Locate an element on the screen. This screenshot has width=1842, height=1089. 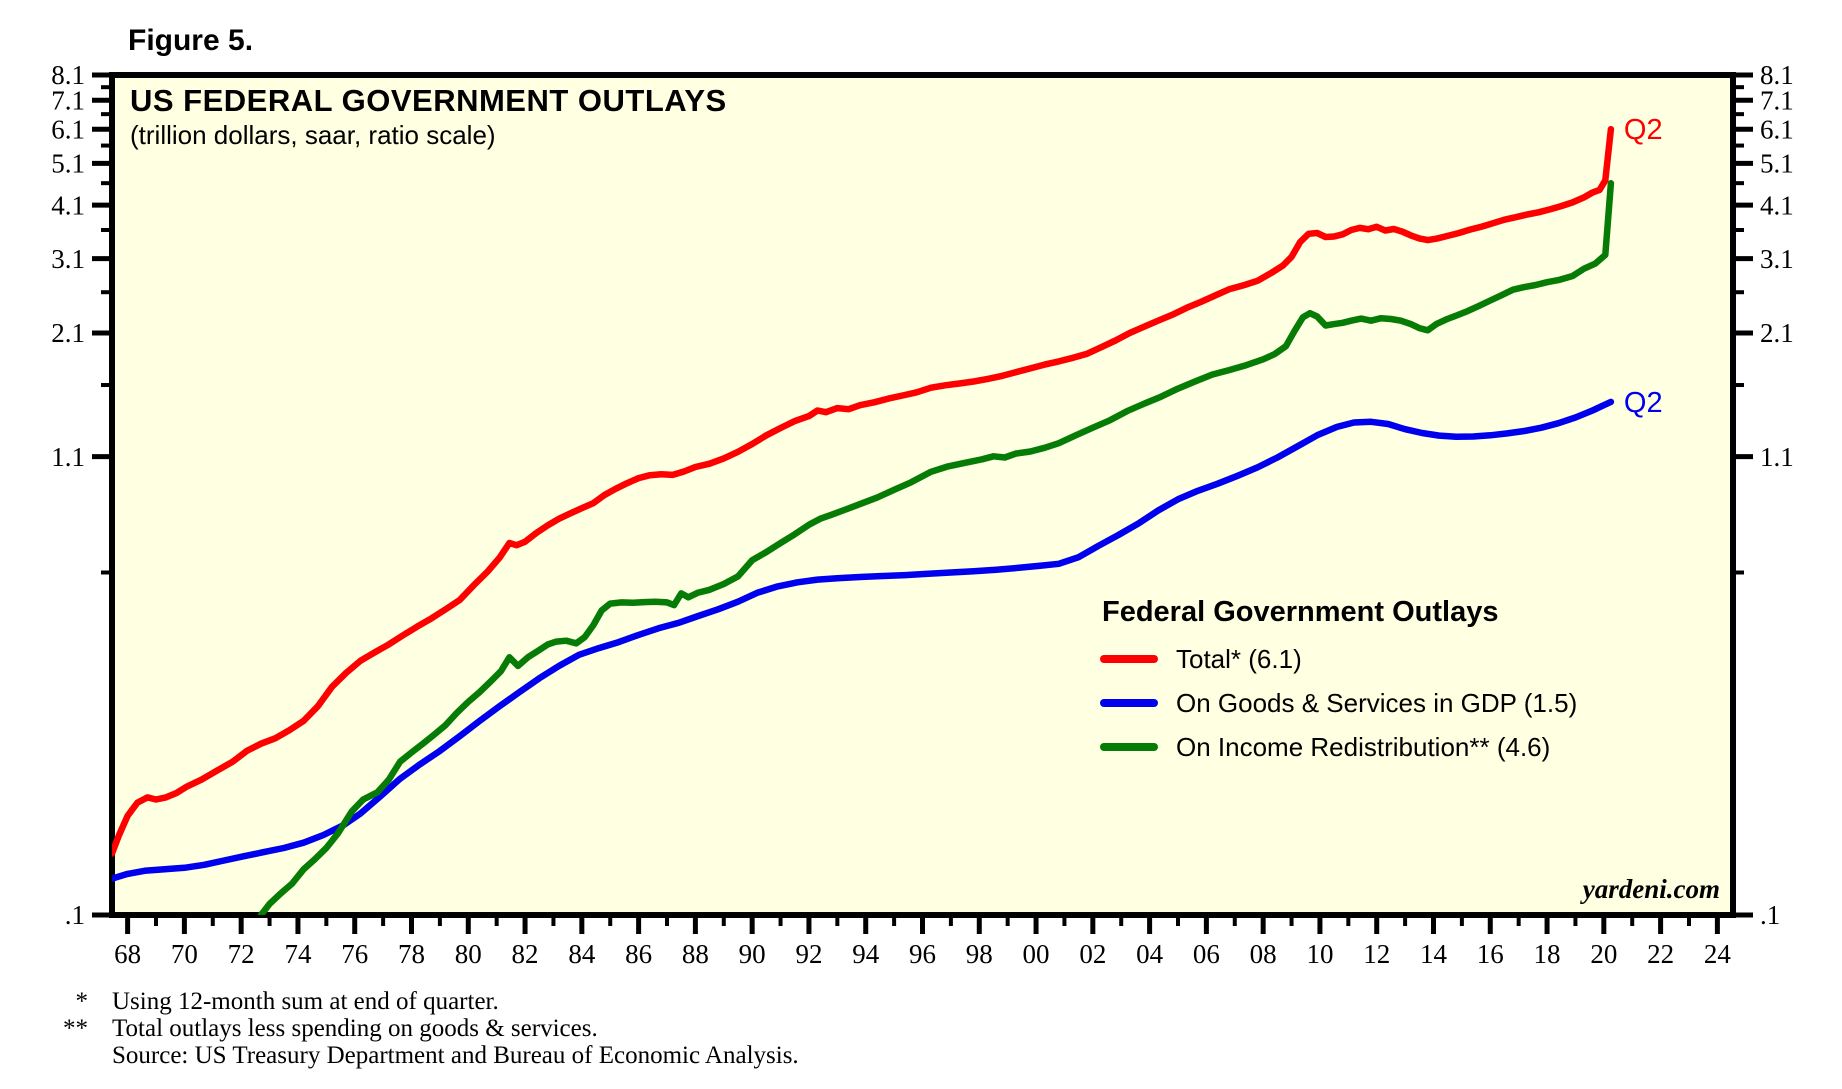
y-axis-label-right: 4.1 is located at coordinates (1777, 205).